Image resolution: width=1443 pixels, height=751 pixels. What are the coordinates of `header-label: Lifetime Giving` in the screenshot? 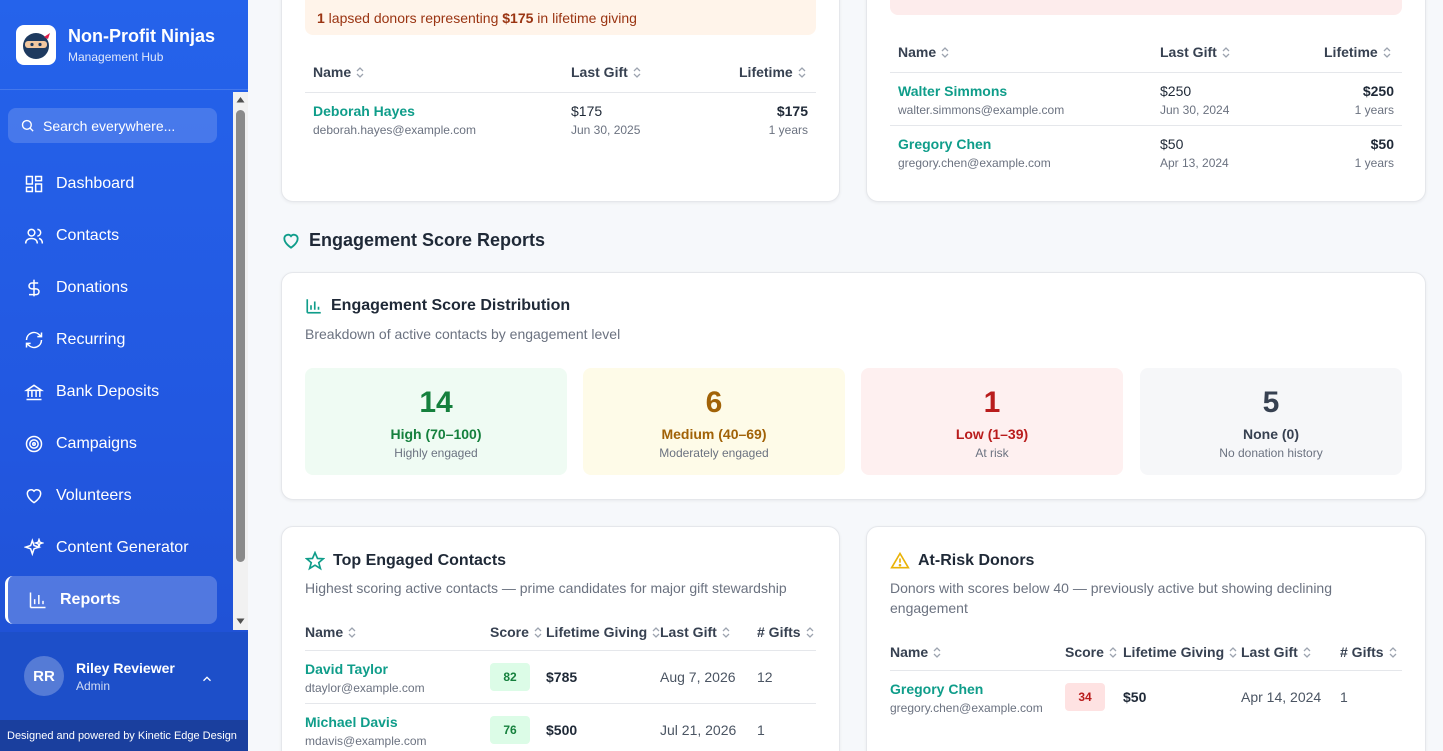 It's located at (597, 632).